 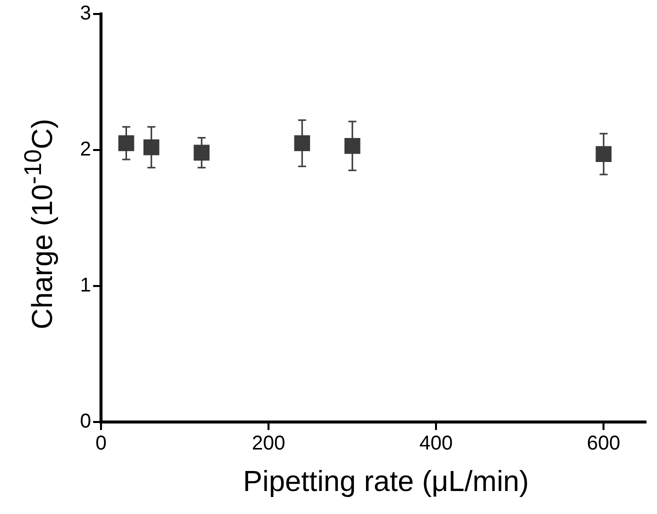 I want to click on x-tick-label: 600, so click(x=603, y=443).